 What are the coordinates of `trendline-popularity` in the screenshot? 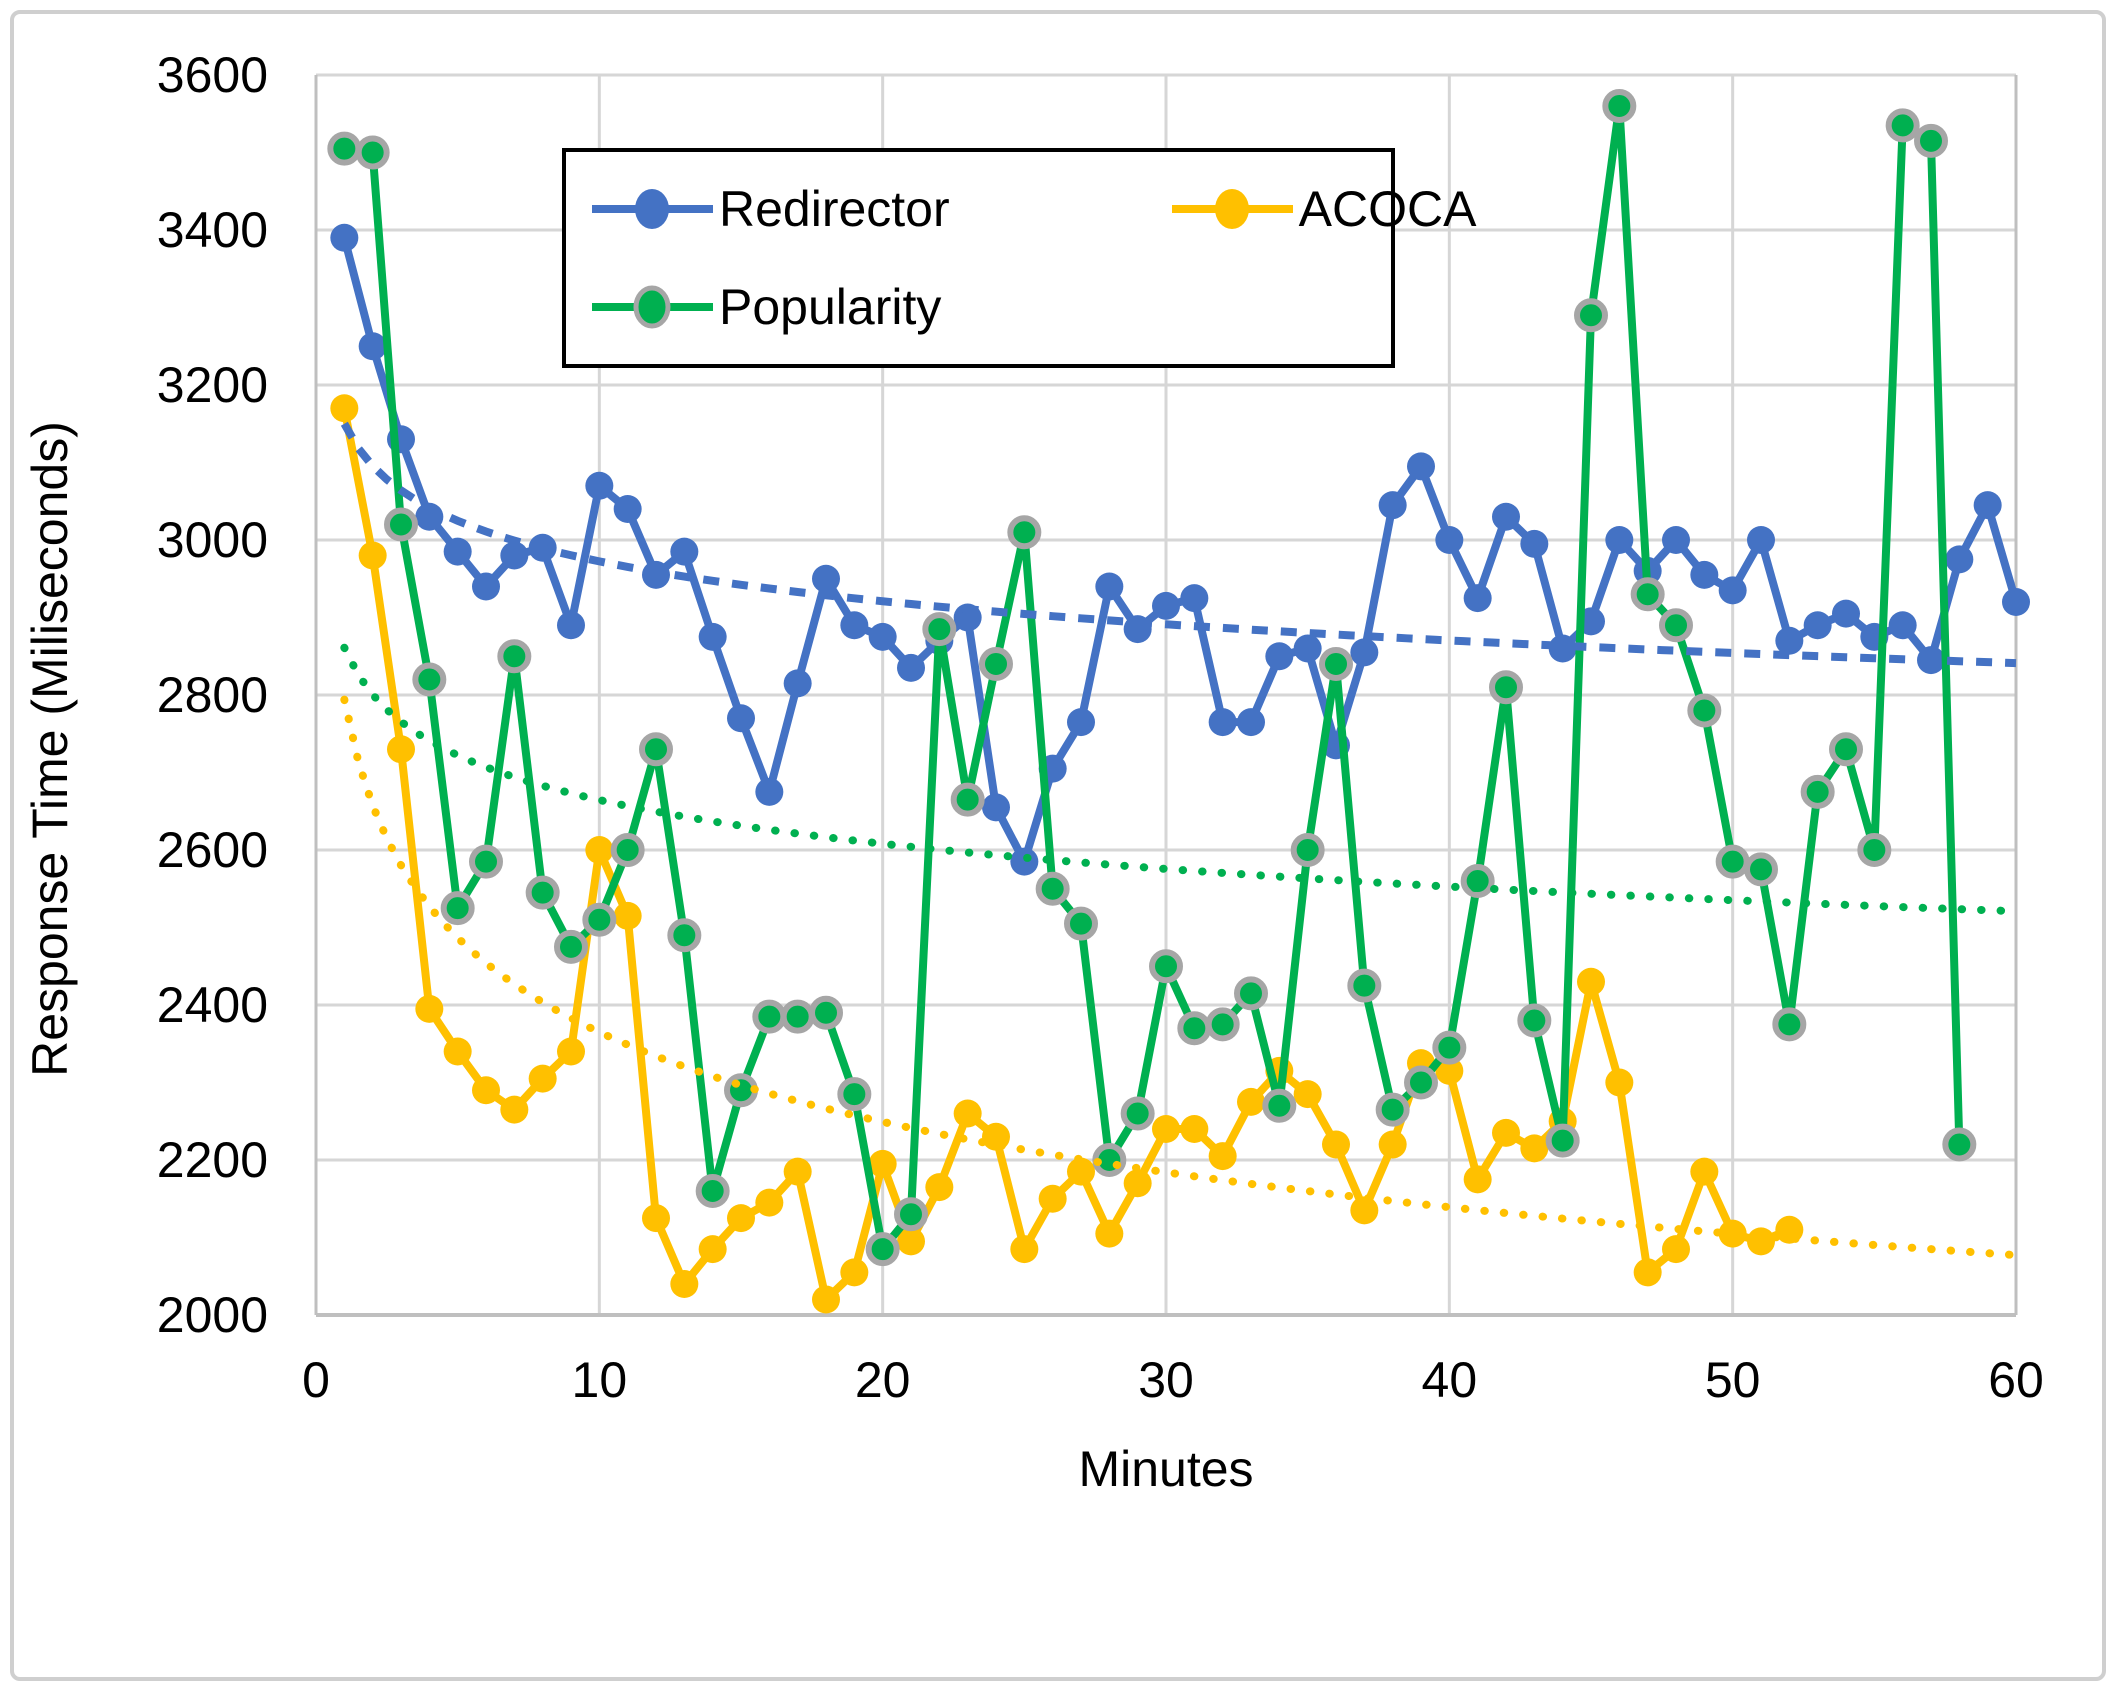 It's located at (1180, 779).